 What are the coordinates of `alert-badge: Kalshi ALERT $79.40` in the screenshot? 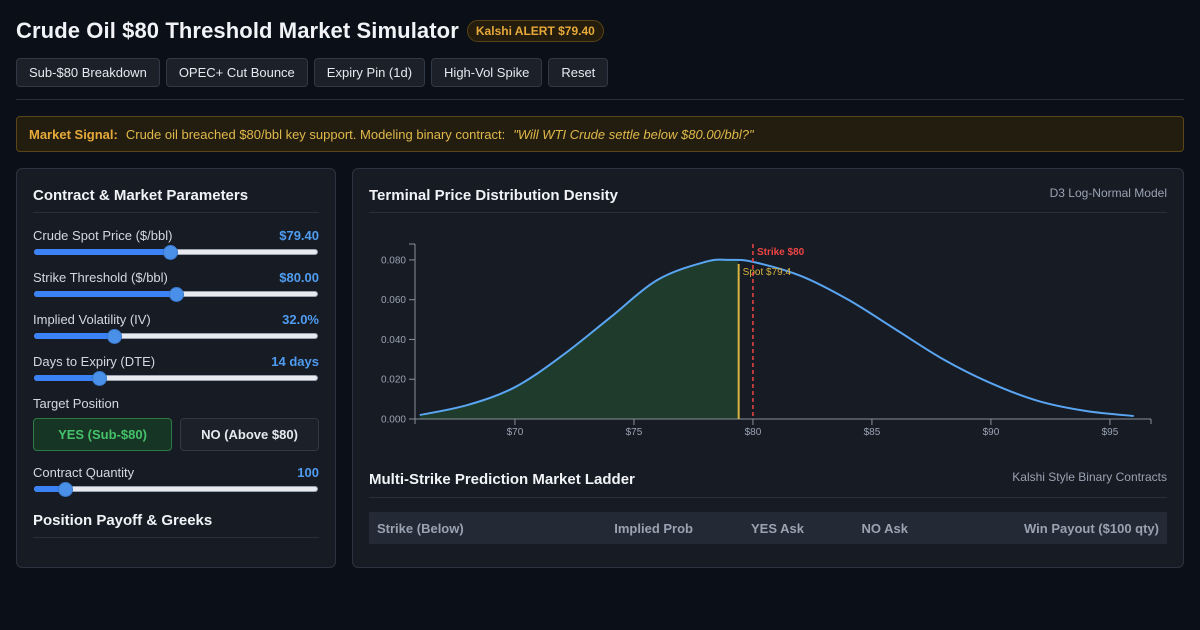 It's located at (535, 31).